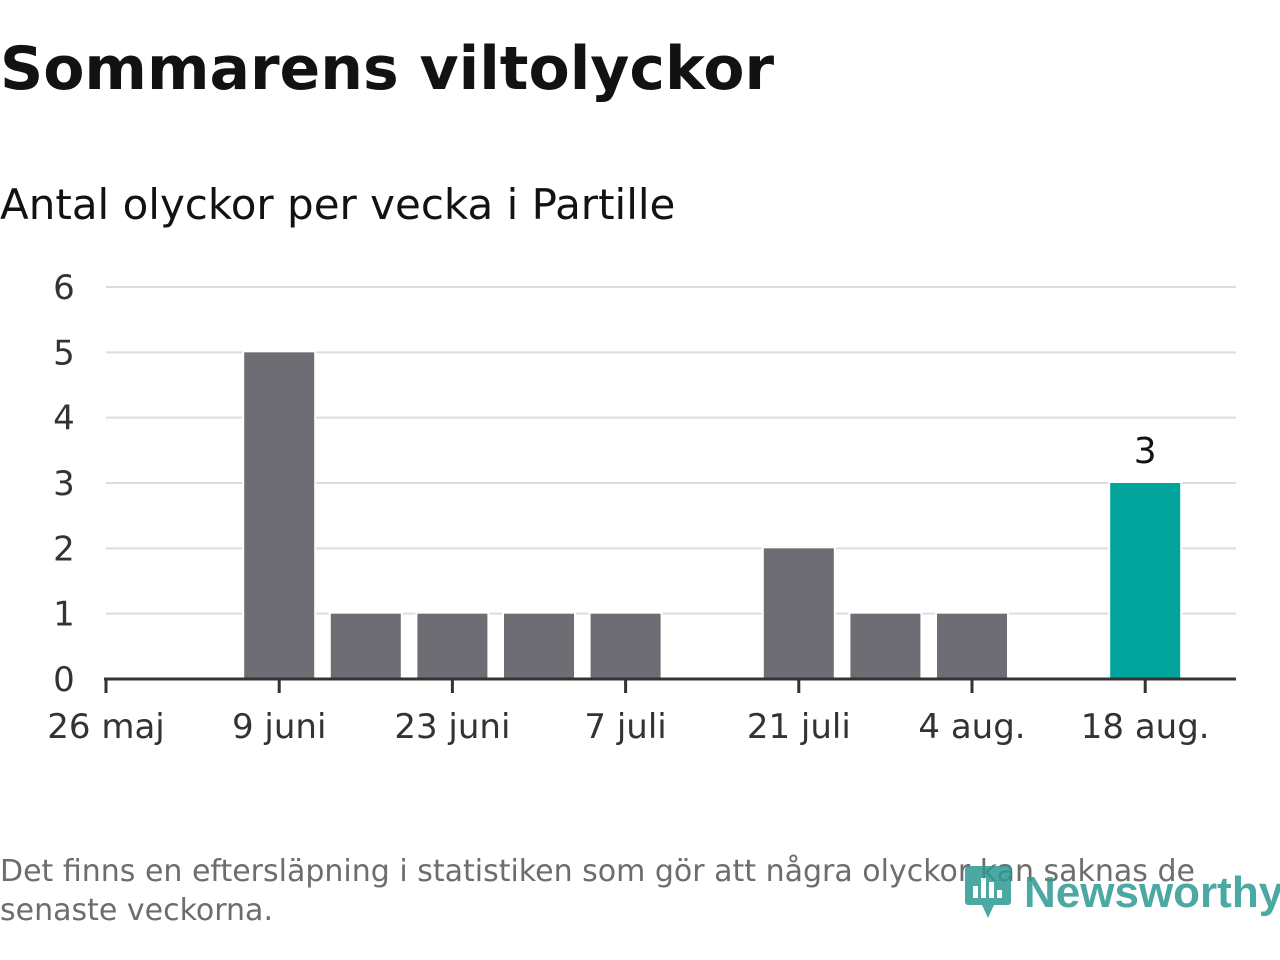 This screenshot has width=1280, height=960. I want to click on y-tick-label: 4, so click(64, 419).